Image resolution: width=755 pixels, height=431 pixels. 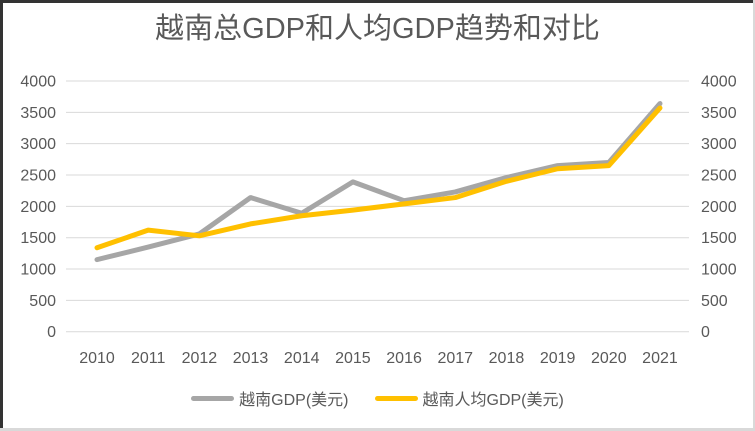 I want to click on x-axis-label: 2016, so click(x=404, y=358).